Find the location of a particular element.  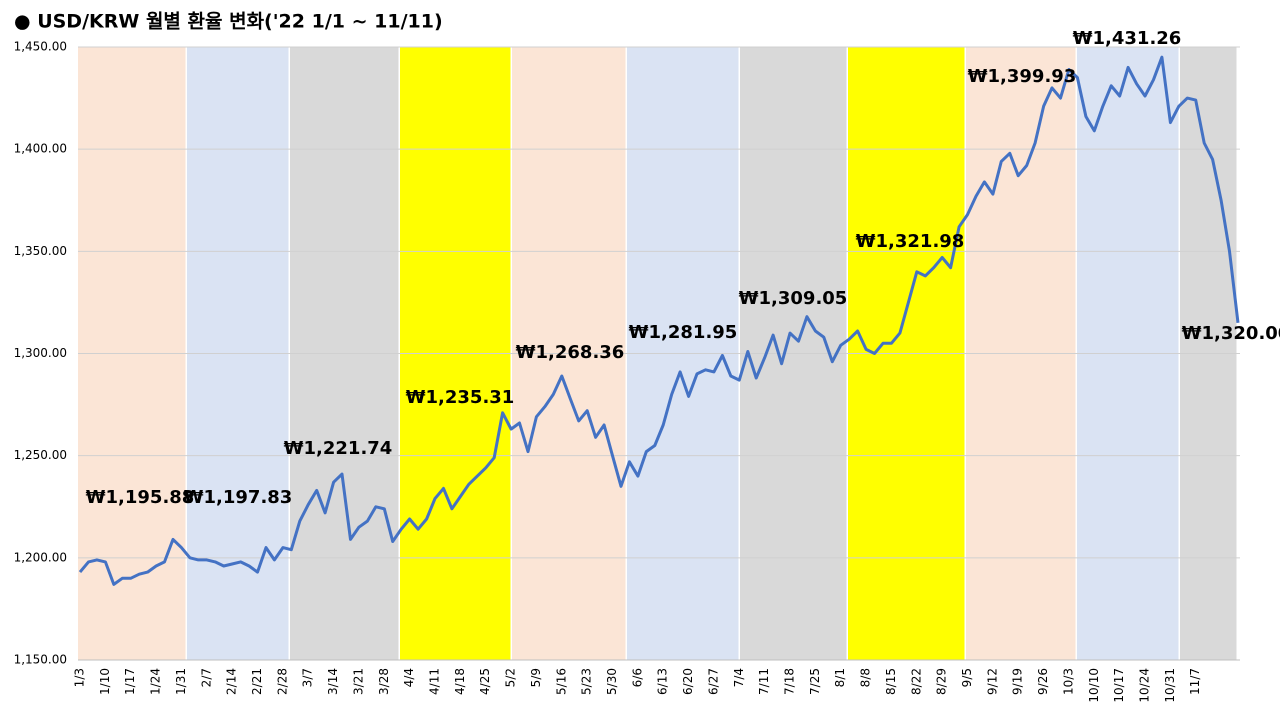

x-tick-label: 5/30 is located at coordinates (612, 681).